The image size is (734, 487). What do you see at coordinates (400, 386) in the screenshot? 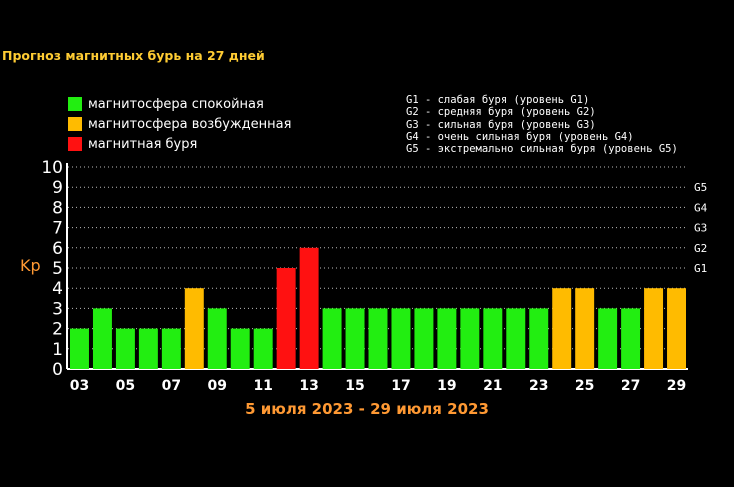
I see `x-tick-label-17: 17` at bounding box center [400, 386].